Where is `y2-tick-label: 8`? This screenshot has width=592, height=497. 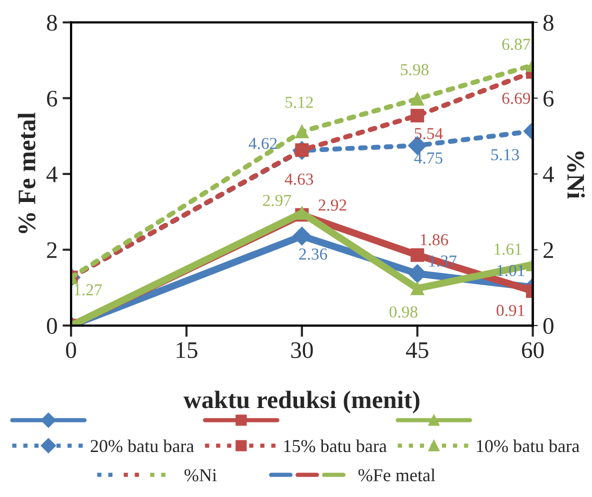
y2-tick-label: 8 is located at coordinates (548, 22).